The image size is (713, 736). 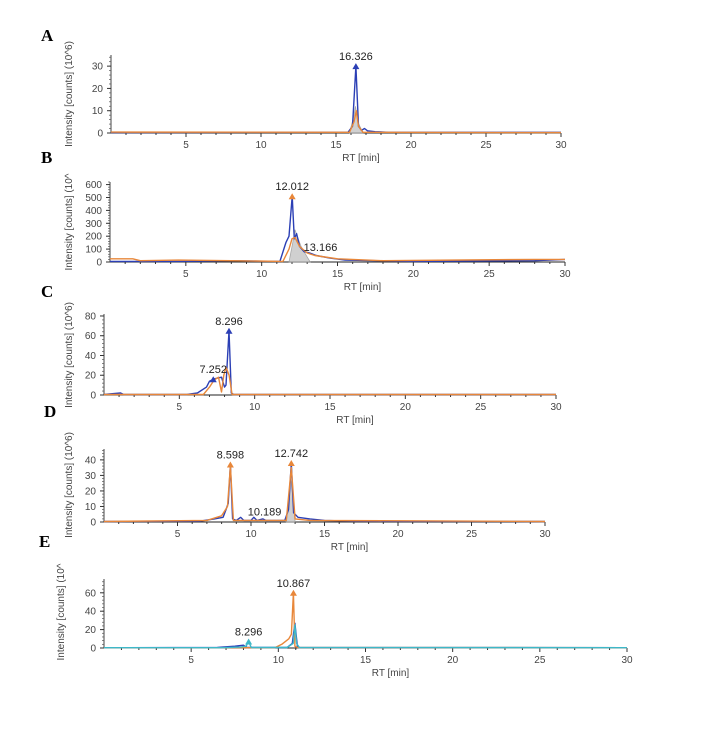 I want to click on peak-label: 13.166, so click(x=321, y=248).